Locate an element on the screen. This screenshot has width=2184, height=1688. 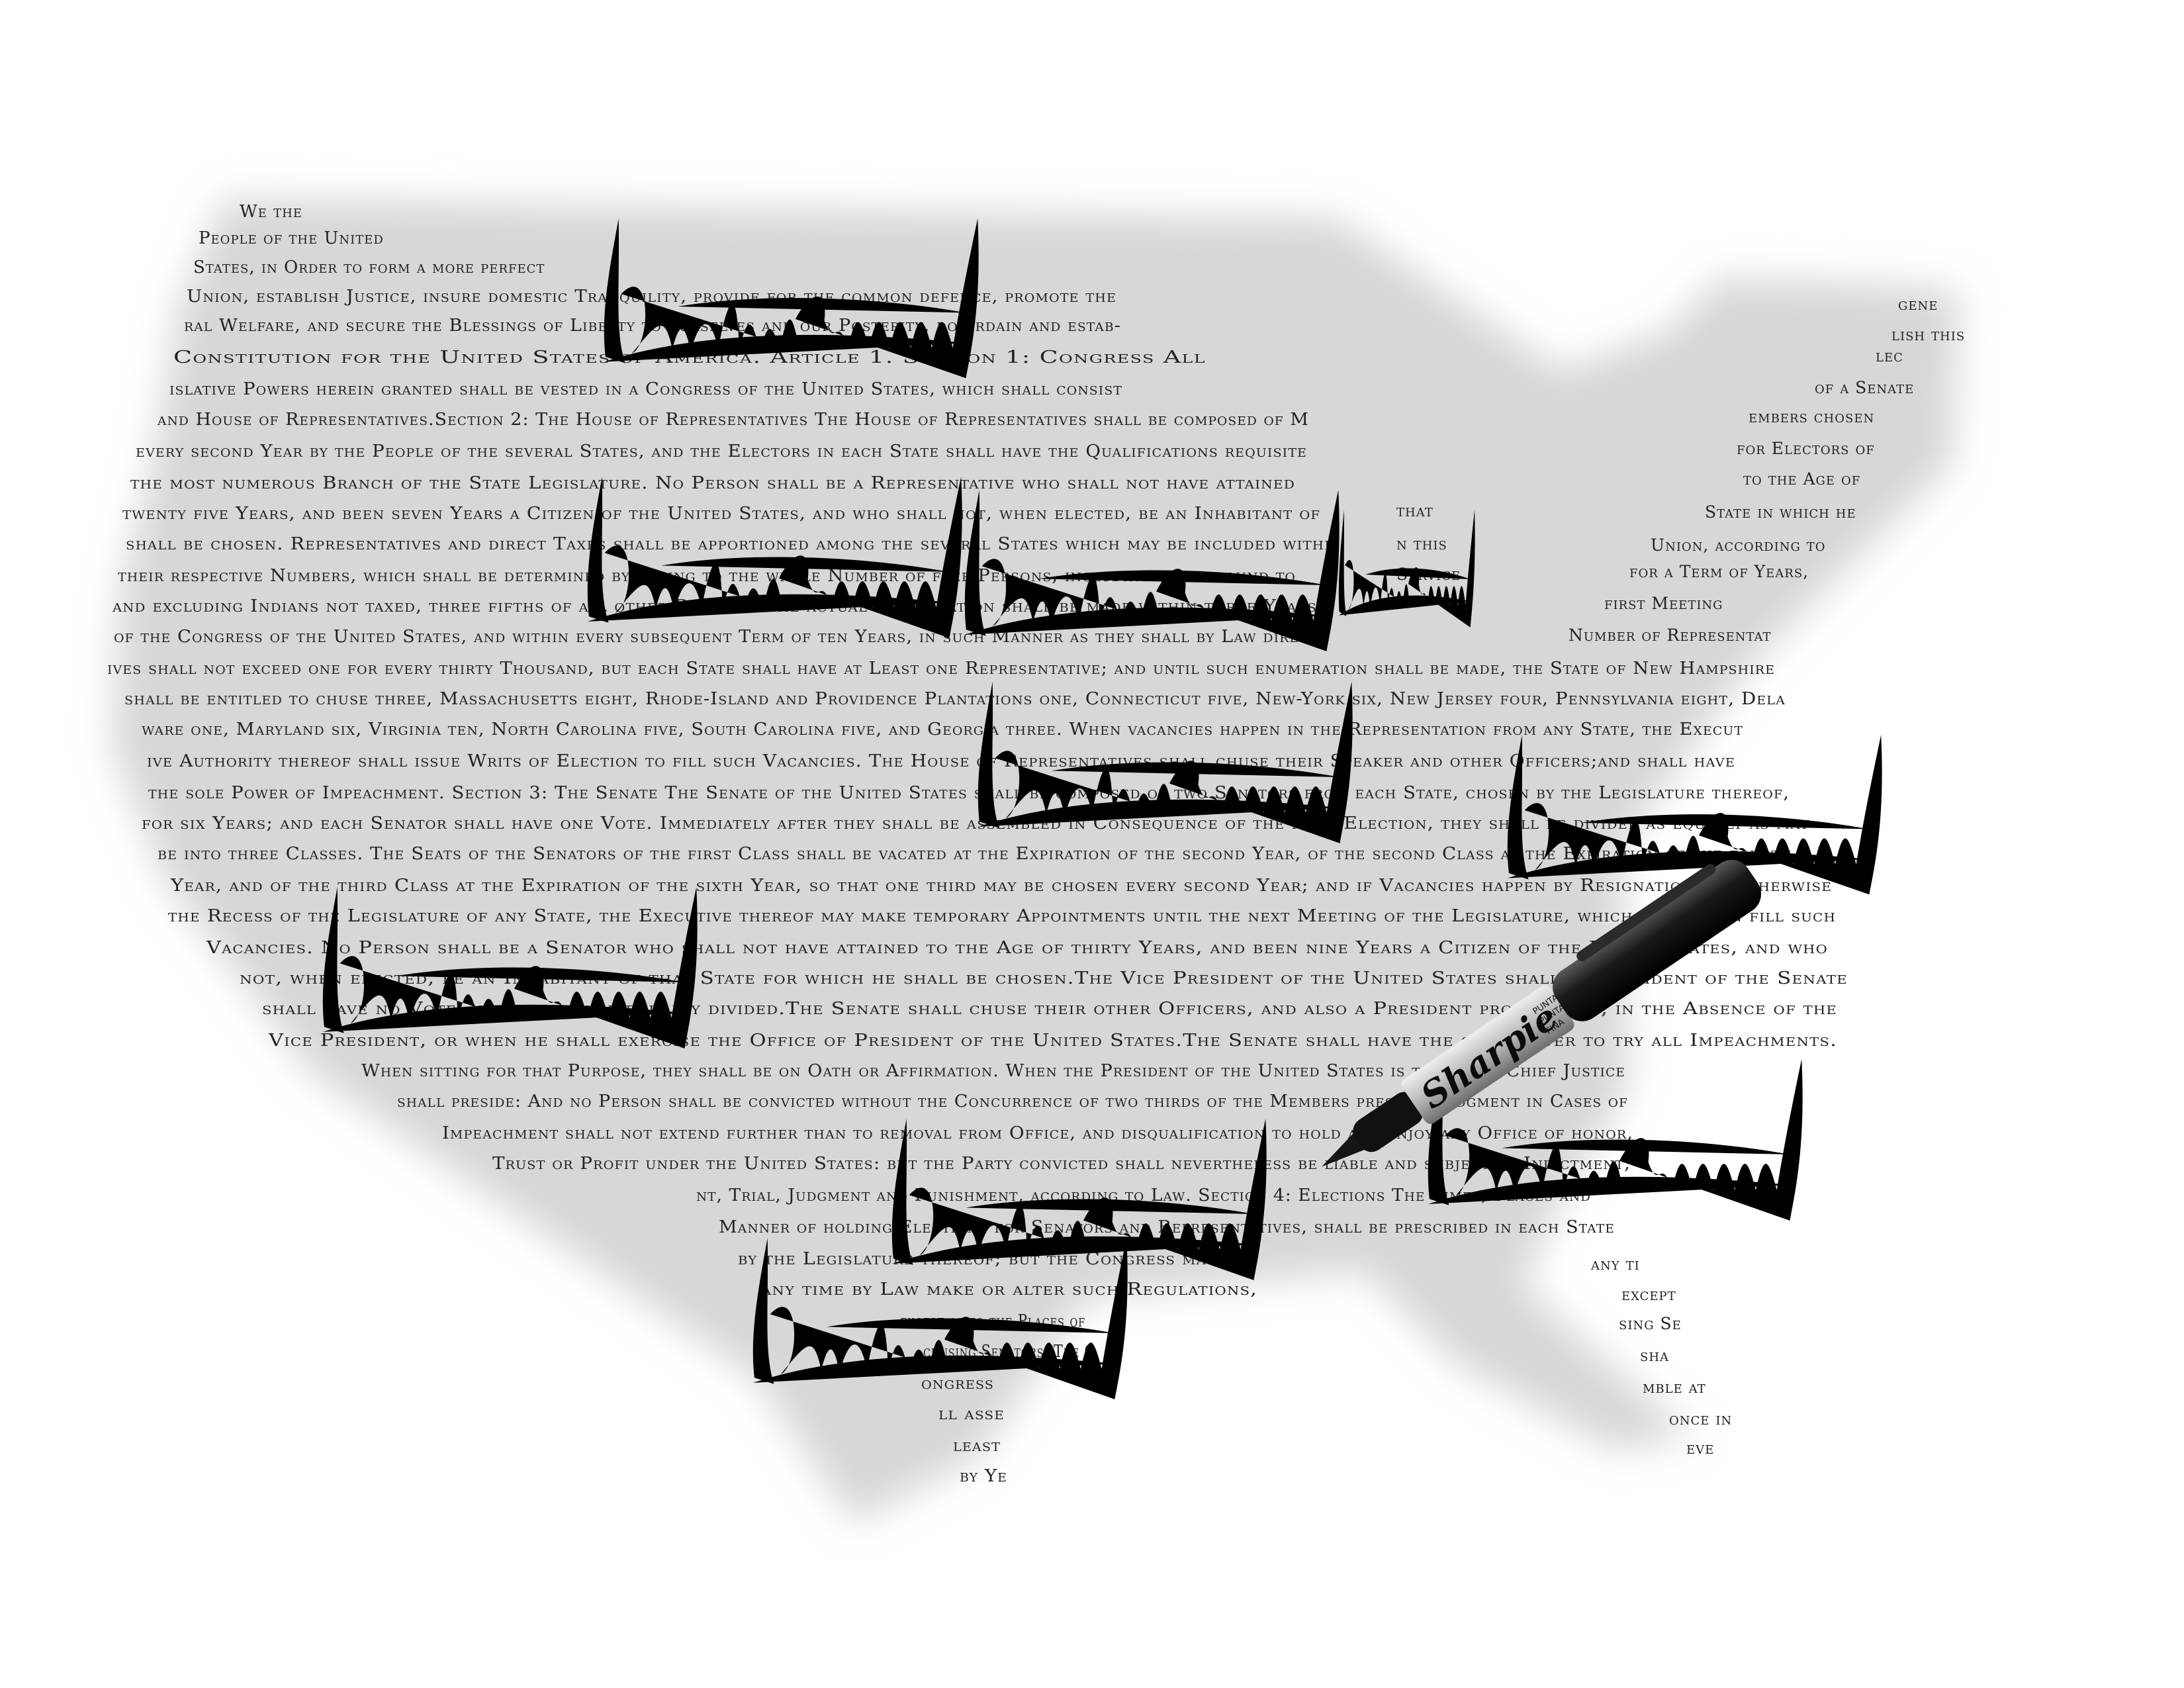
marker-barrel is located at coordinates (1487, 1054).